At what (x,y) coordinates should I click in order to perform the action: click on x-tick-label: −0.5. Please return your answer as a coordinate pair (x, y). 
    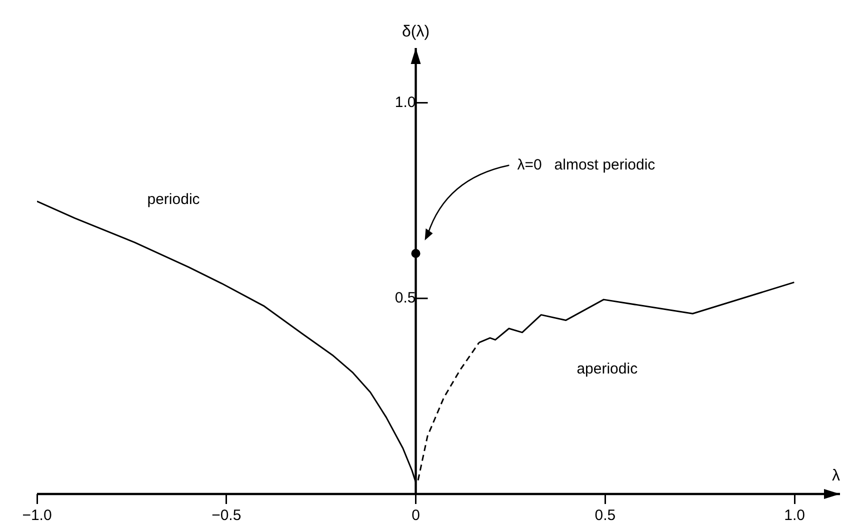
    Looking at the image, I should click on (227, 515).